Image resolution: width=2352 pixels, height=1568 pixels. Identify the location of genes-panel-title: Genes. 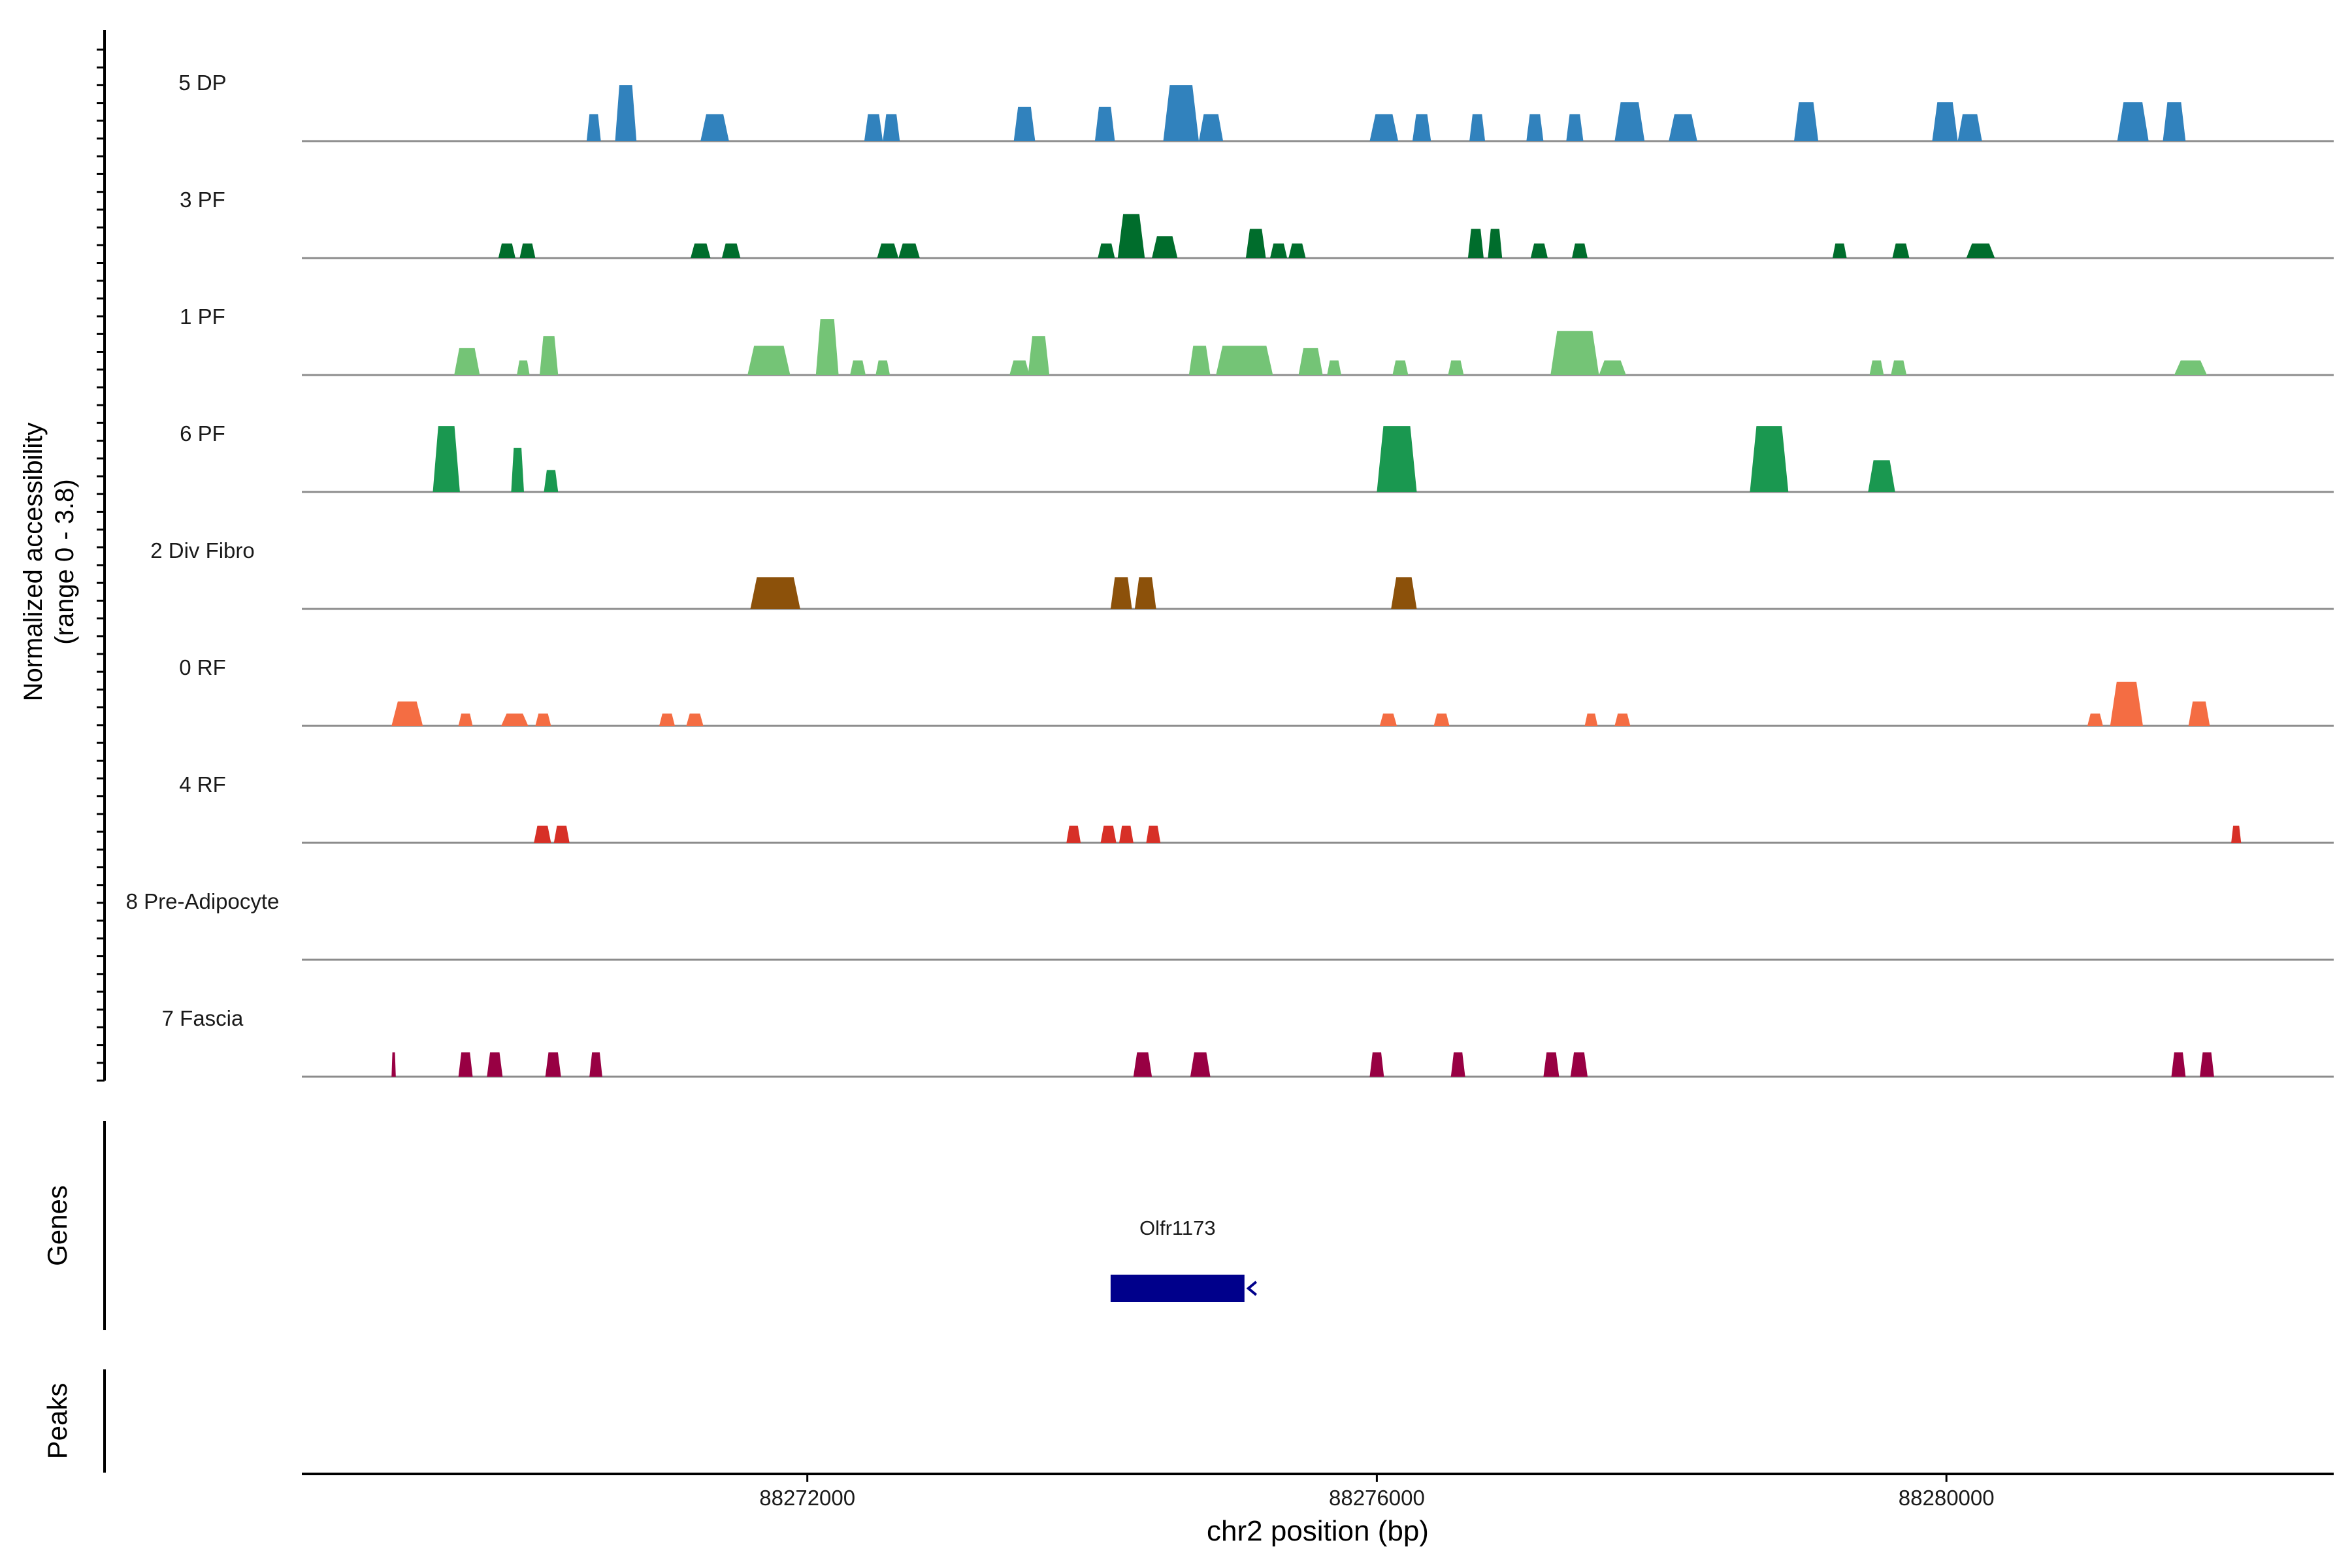
(57, 1225).